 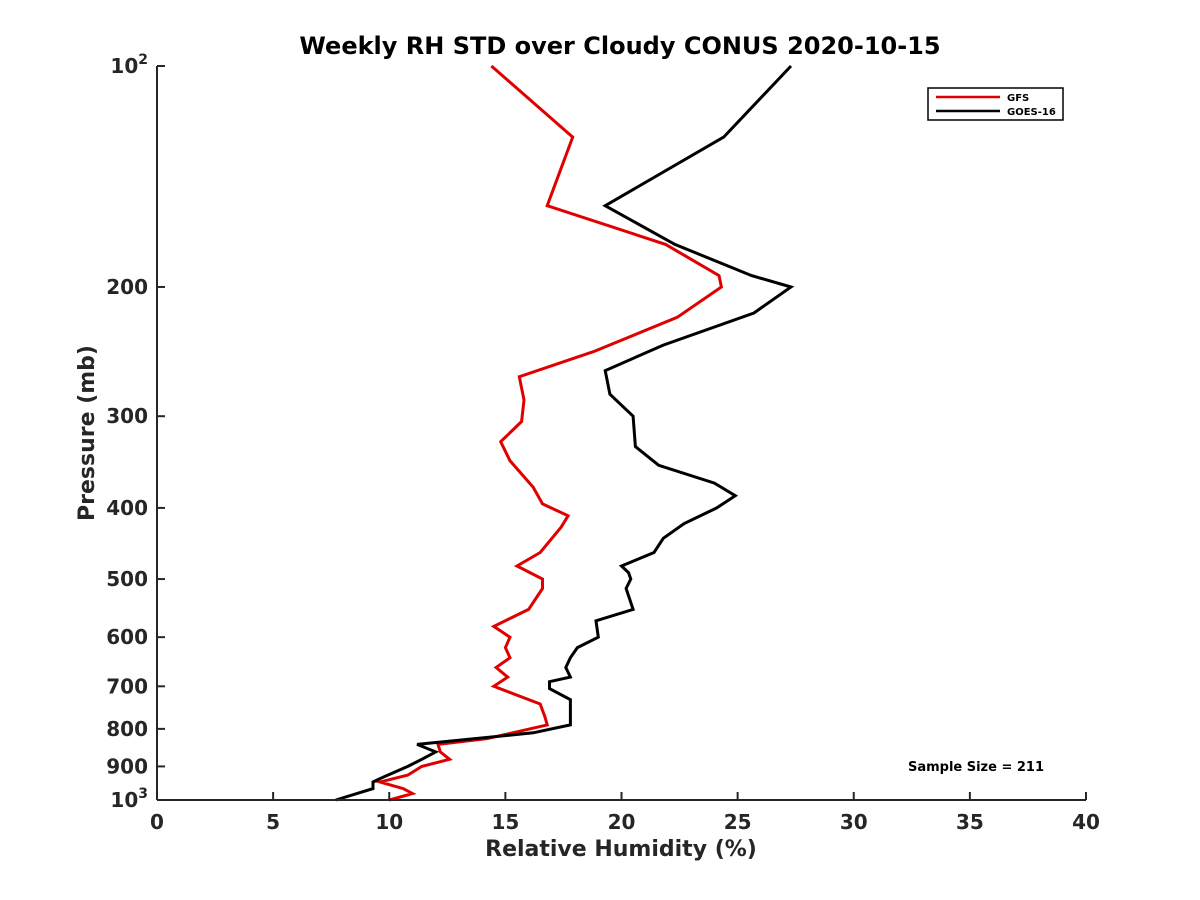 I want to click on x-ticks: 0 5 10 15 20 25 30 35 40, so click(x=625, y=813).